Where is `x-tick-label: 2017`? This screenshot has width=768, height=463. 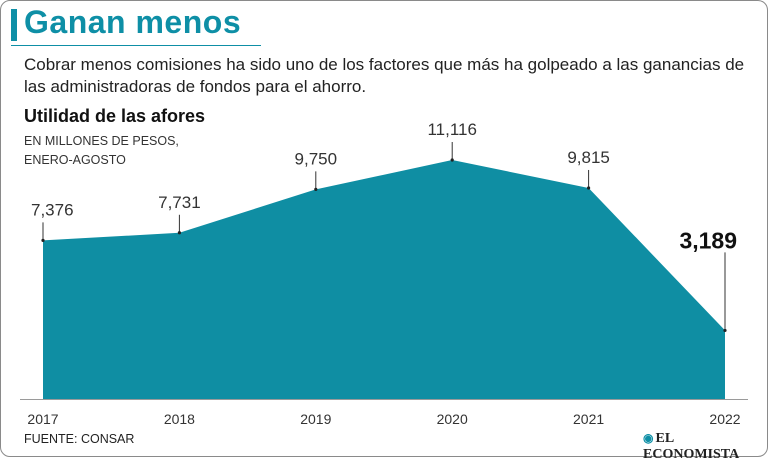
x-tick-label: 2017 is located at coordinates (42, 419).